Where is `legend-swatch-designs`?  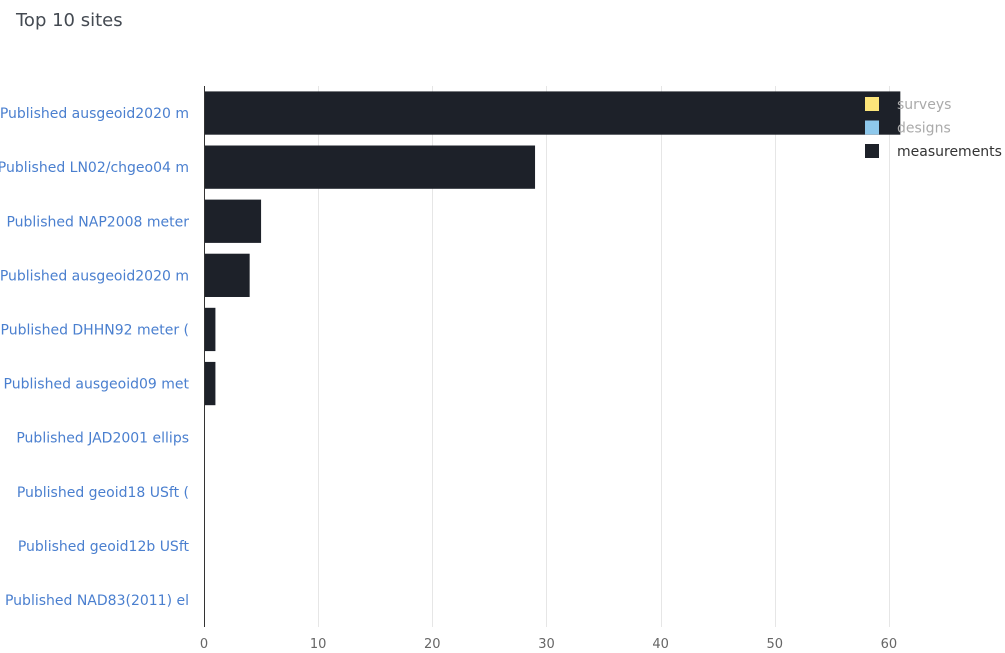 legend-swatch-designs is located at coordinates (872, 127).